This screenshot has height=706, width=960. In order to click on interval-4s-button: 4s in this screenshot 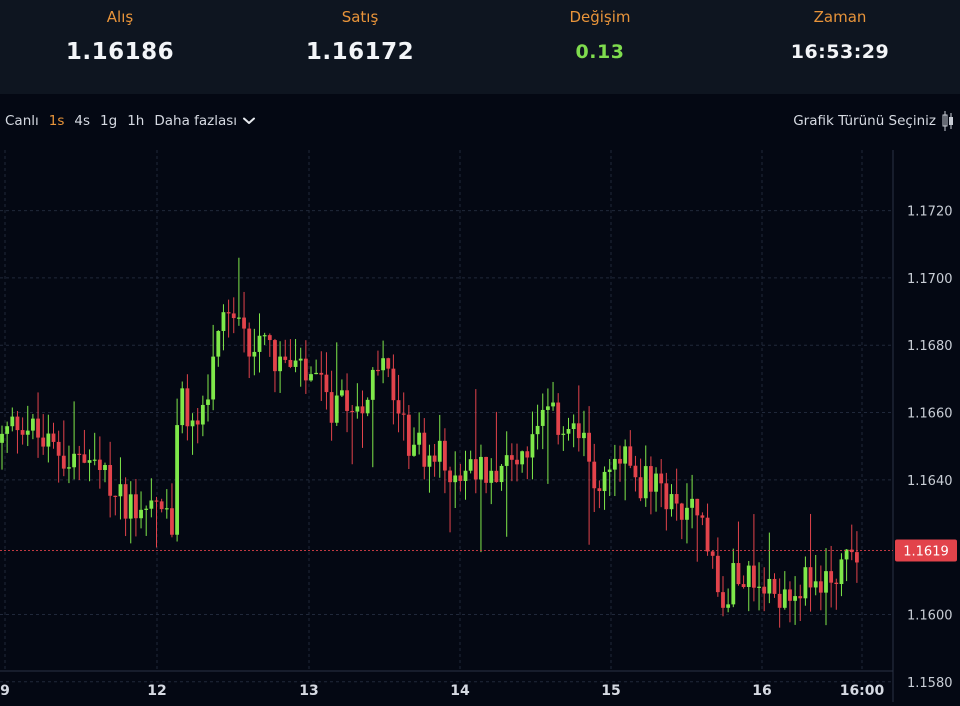, I will do `click(82, 121)`.